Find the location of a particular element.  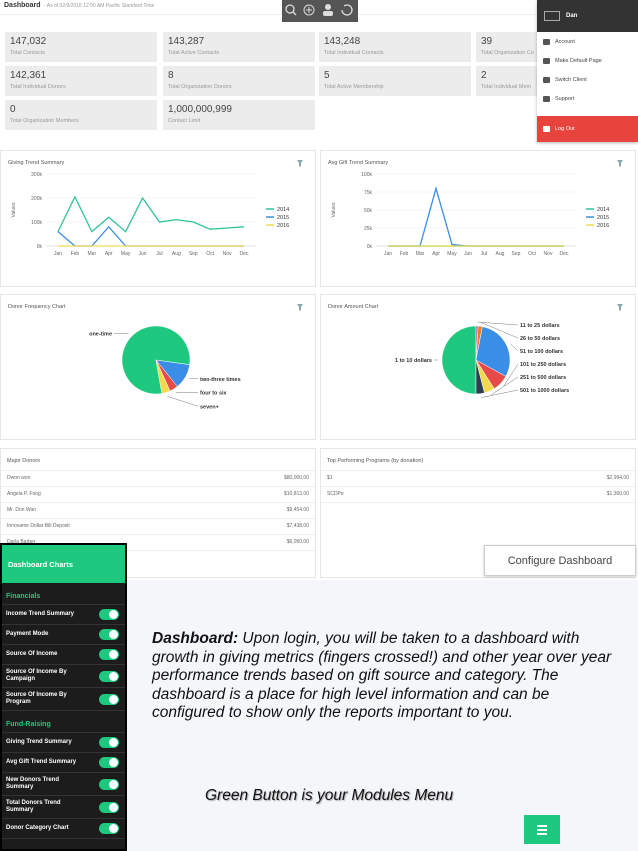

x-tick-label: Aug is located at coordinates (500, 254).